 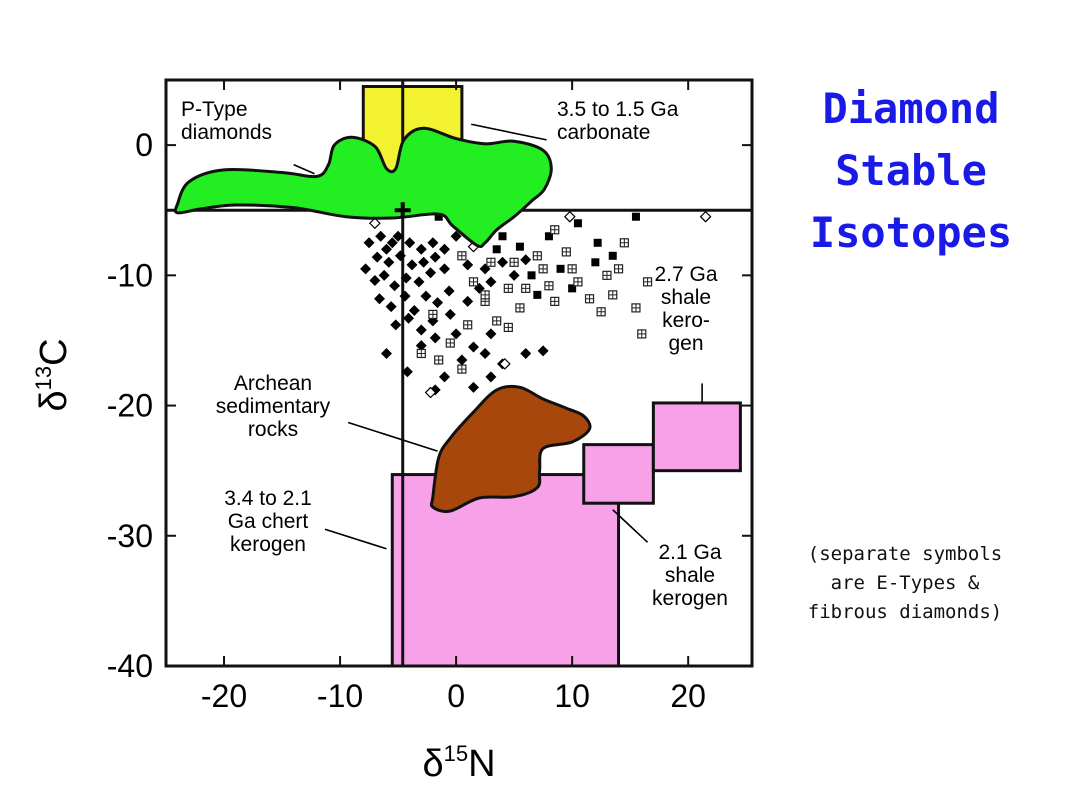 What do you see at coordinates (340, 696) in the screenshot?
I see `x-tick-label: -10` at bounding box center [340, 696].